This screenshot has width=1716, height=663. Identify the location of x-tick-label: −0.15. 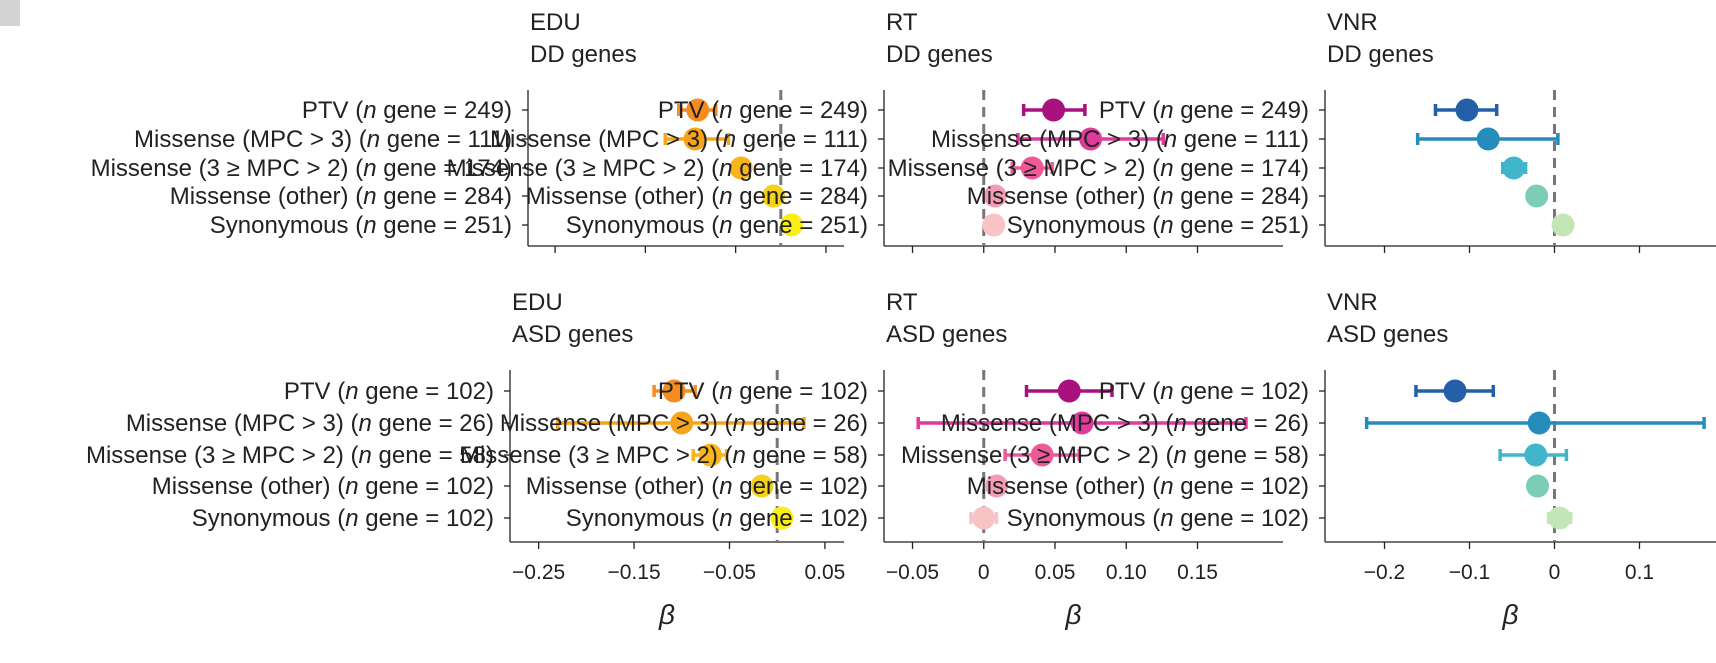
(633, 572).